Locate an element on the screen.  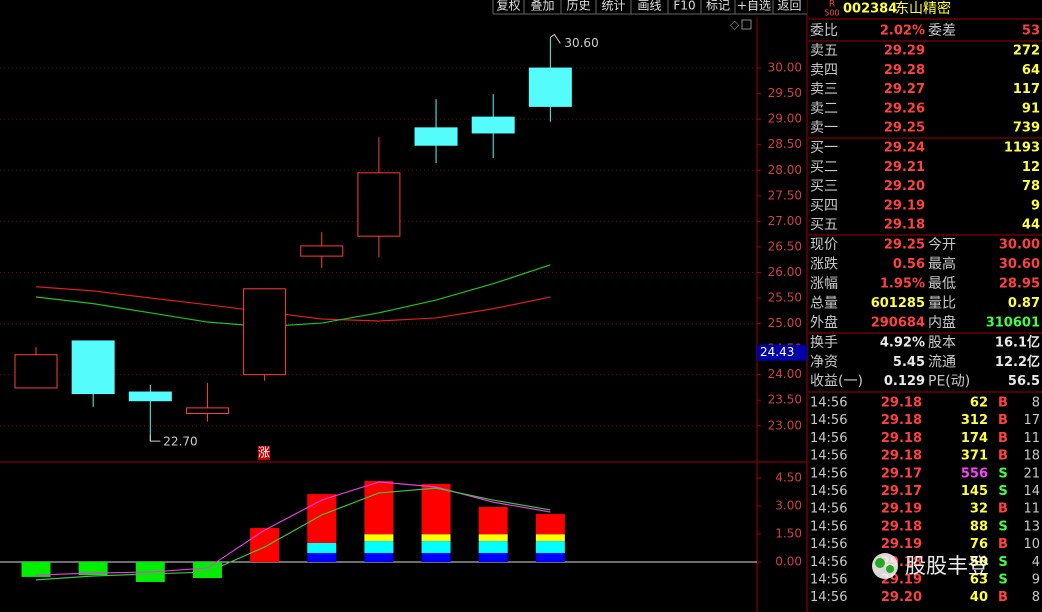
order-label: 买二 is located at coordinates (824, 167).